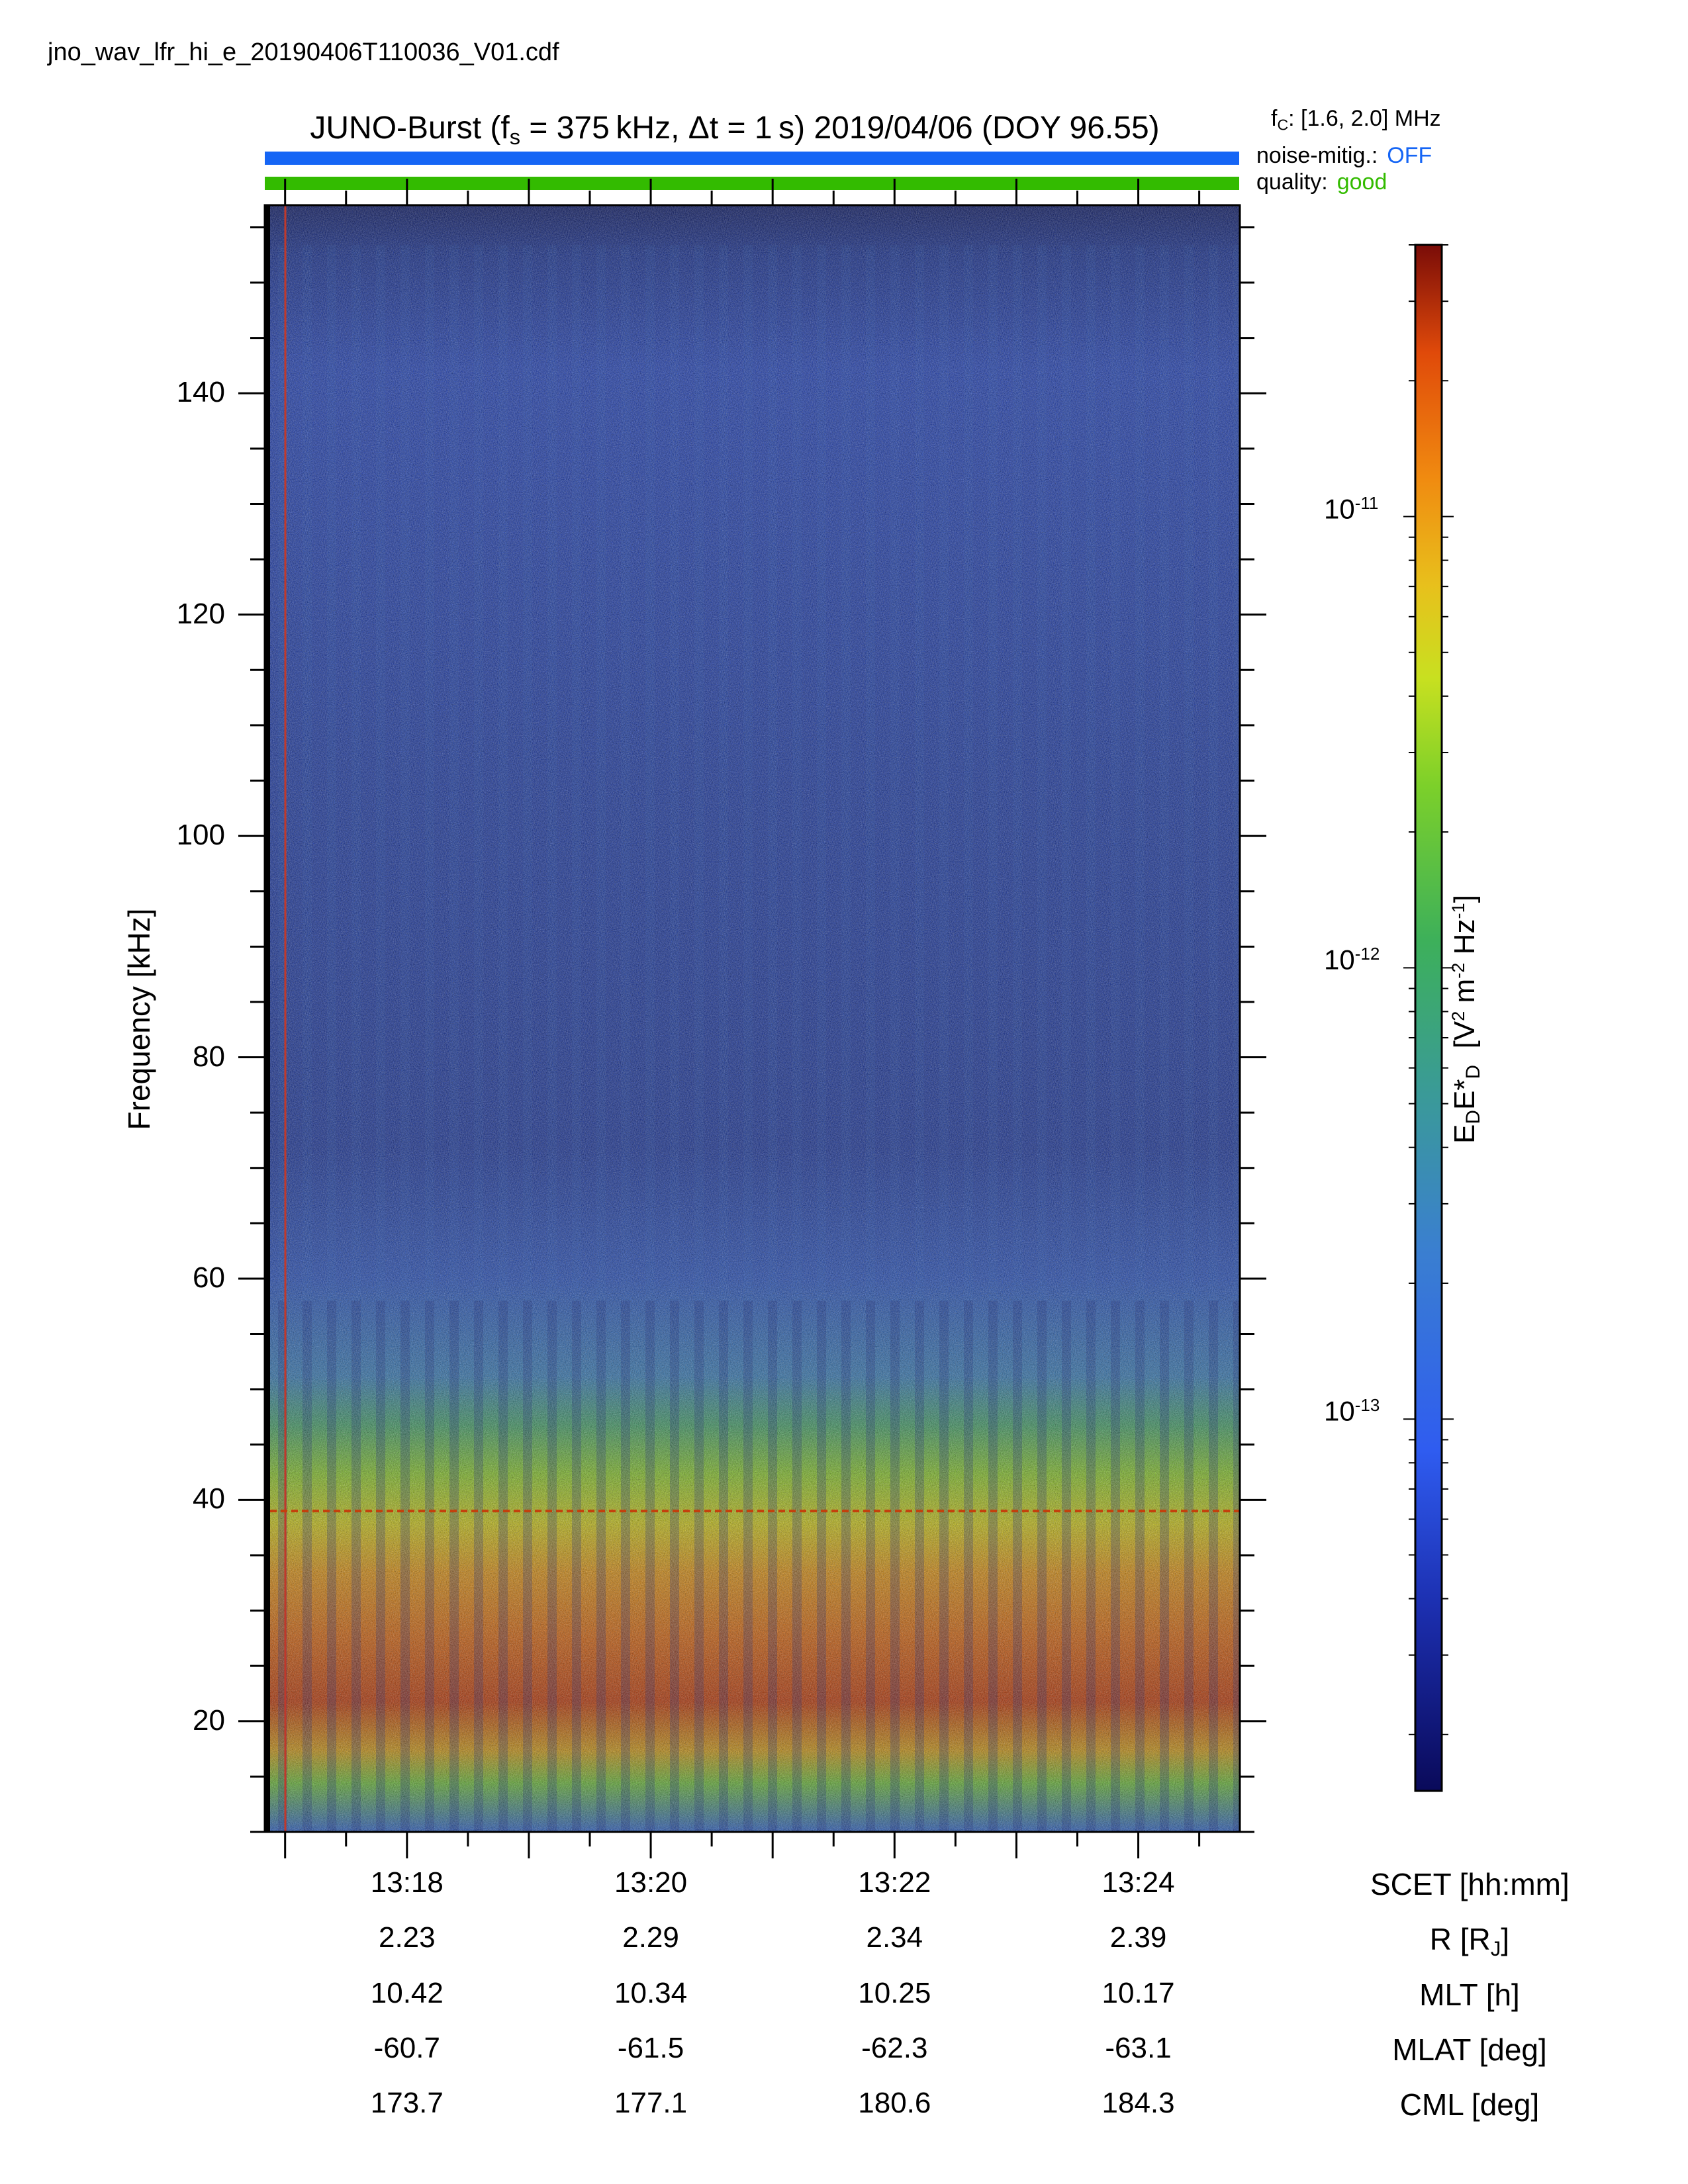 This screenshot has width=1688, height=2184. What do you see at coordinates (267, 1018) in the screenshot?
I see `left-edge-strip` at bounding box center [267, 1018].